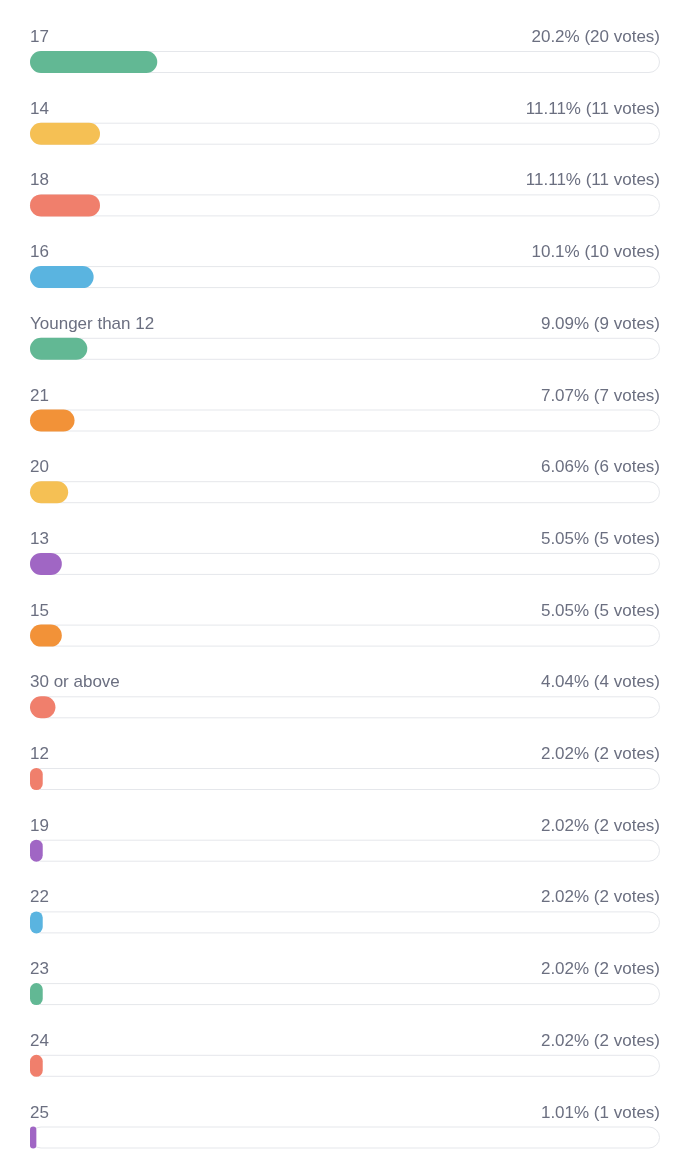  Describe the element at coordinates (92, 323) in the screenshot. I see `y-tick-label: Younger than 12` at that location.